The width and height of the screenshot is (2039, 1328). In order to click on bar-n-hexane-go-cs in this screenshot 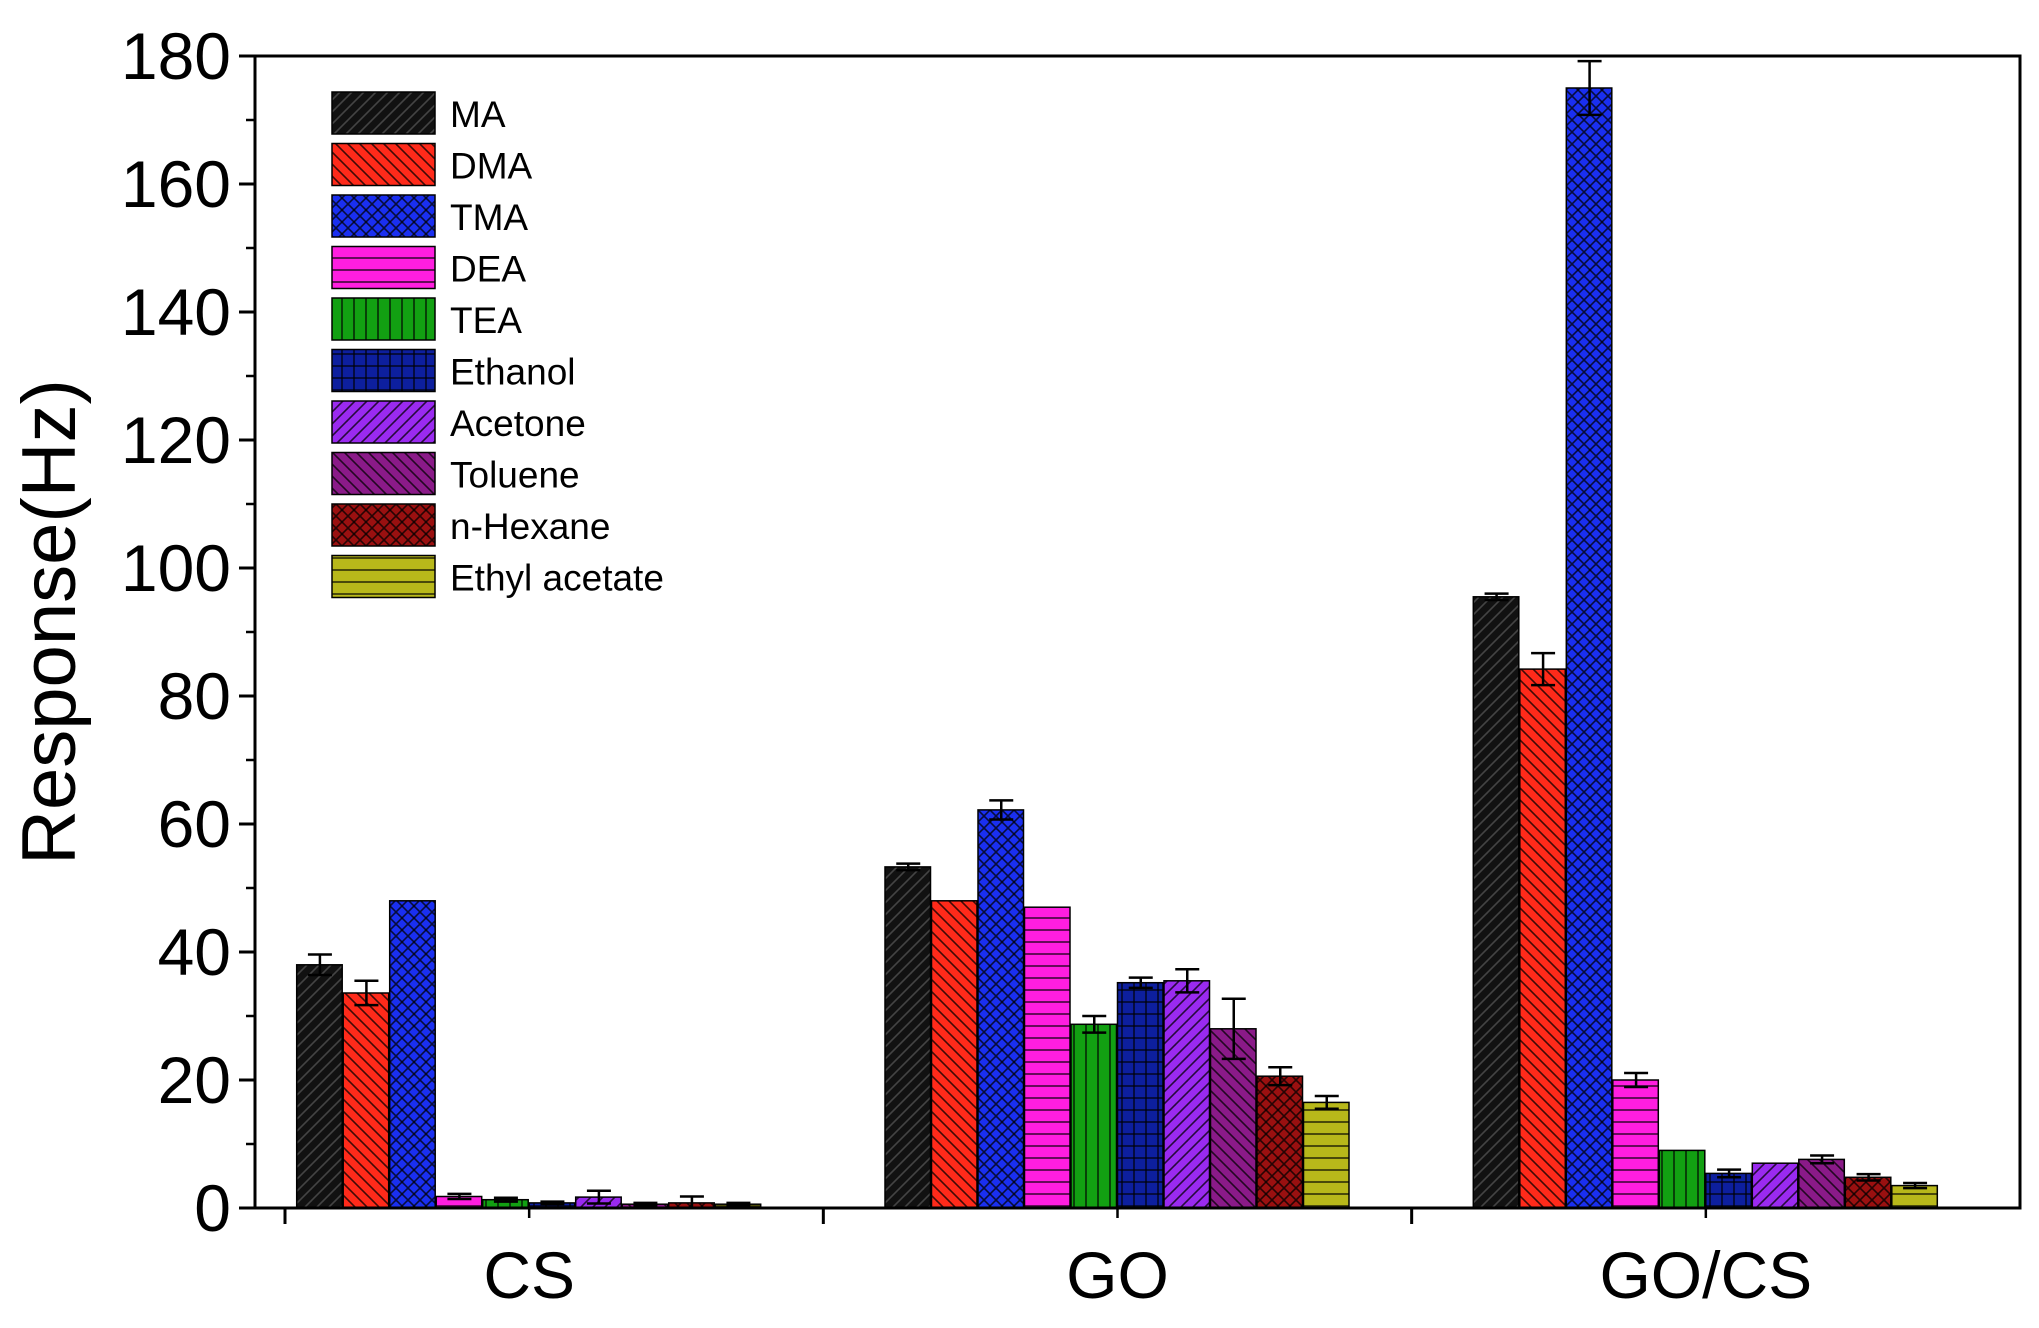, I will do `click(1868, 1192)`.